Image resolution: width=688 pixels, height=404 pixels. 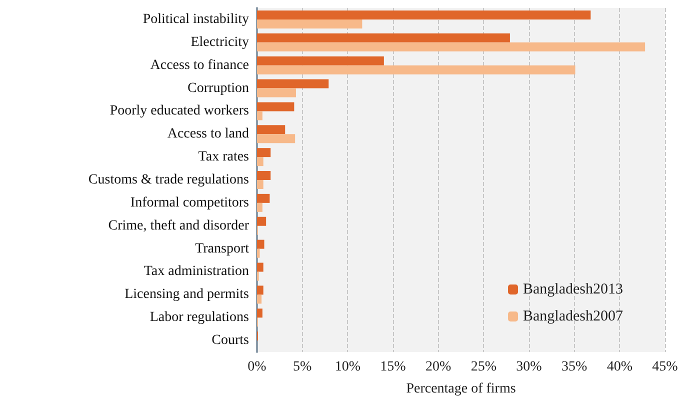 I want to click on y-tick-label: Poorly educated workers, so click(x=179, y=111).